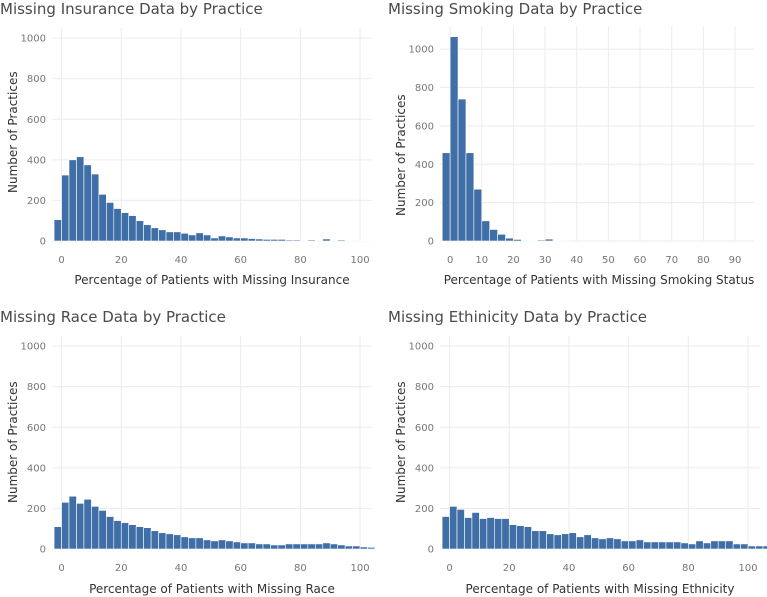 The width and height of the screenshot is (767, 597). Describe the element at coordinates (735, 260) in the screenshot. I see `x-tick-label: 90` at that location.